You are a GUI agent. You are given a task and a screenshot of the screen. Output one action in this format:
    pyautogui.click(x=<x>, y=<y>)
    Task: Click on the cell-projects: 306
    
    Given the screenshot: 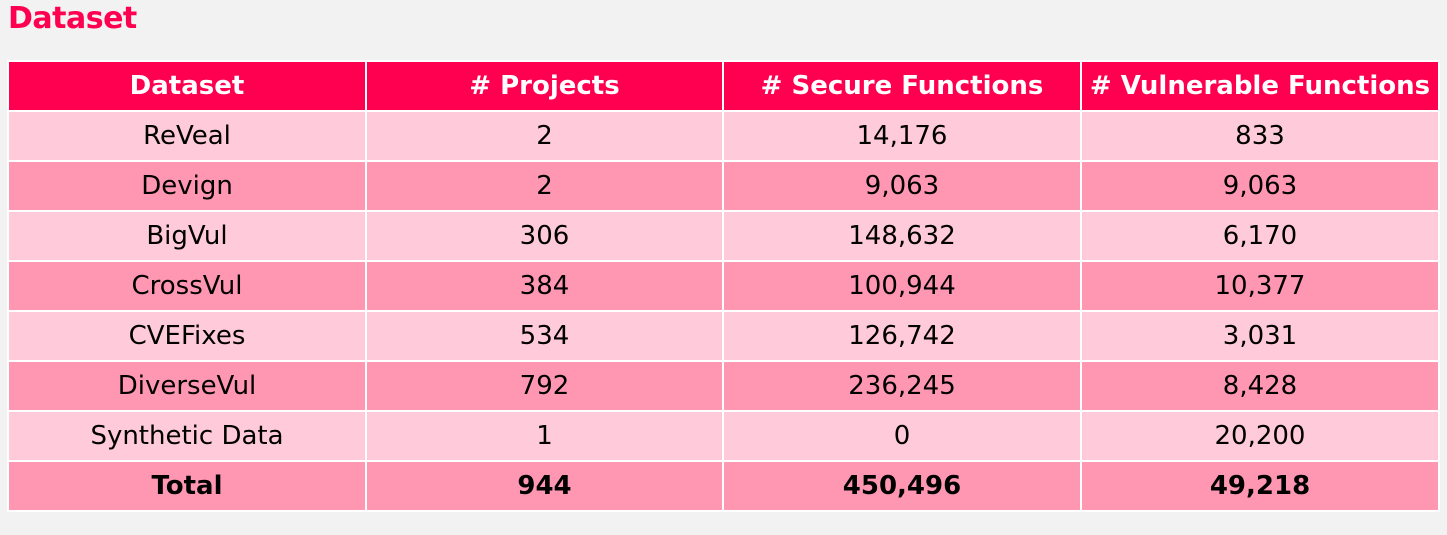 What is the action you would take?
    pyautogui.click(x=544, y=236)
    